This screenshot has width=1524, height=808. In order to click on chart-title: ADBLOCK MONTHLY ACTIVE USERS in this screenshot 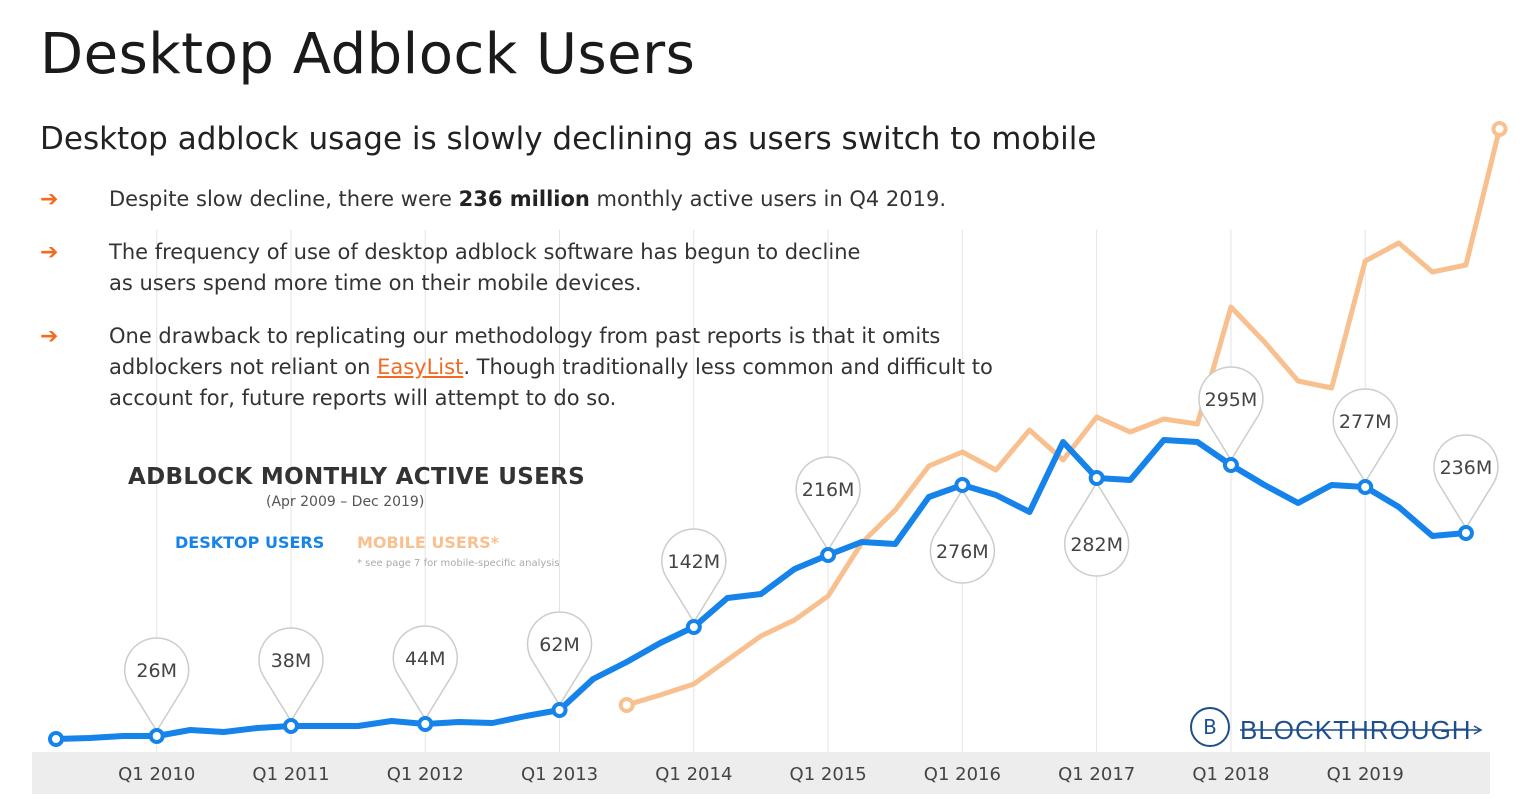, I will do `click(356, 477)`.